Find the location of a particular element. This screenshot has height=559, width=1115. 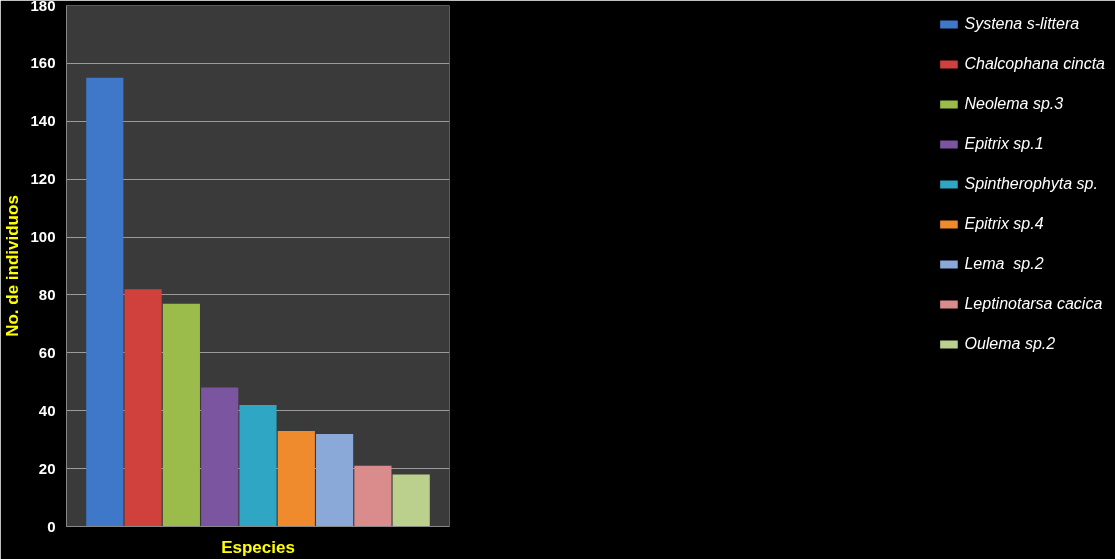

y-tick-label: 160 is located at coordinates (43, 63).